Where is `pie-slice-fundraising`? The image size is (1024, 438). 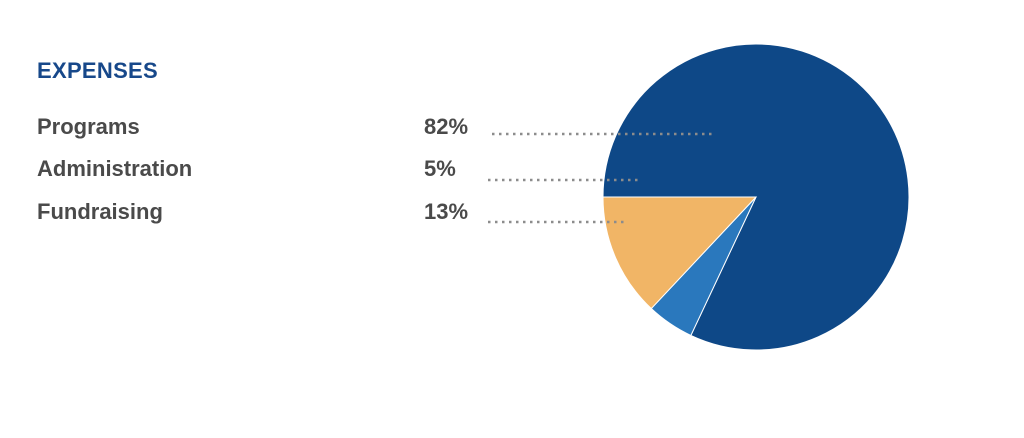 pie-slice-fundraising is located at coordinates (680, 253).